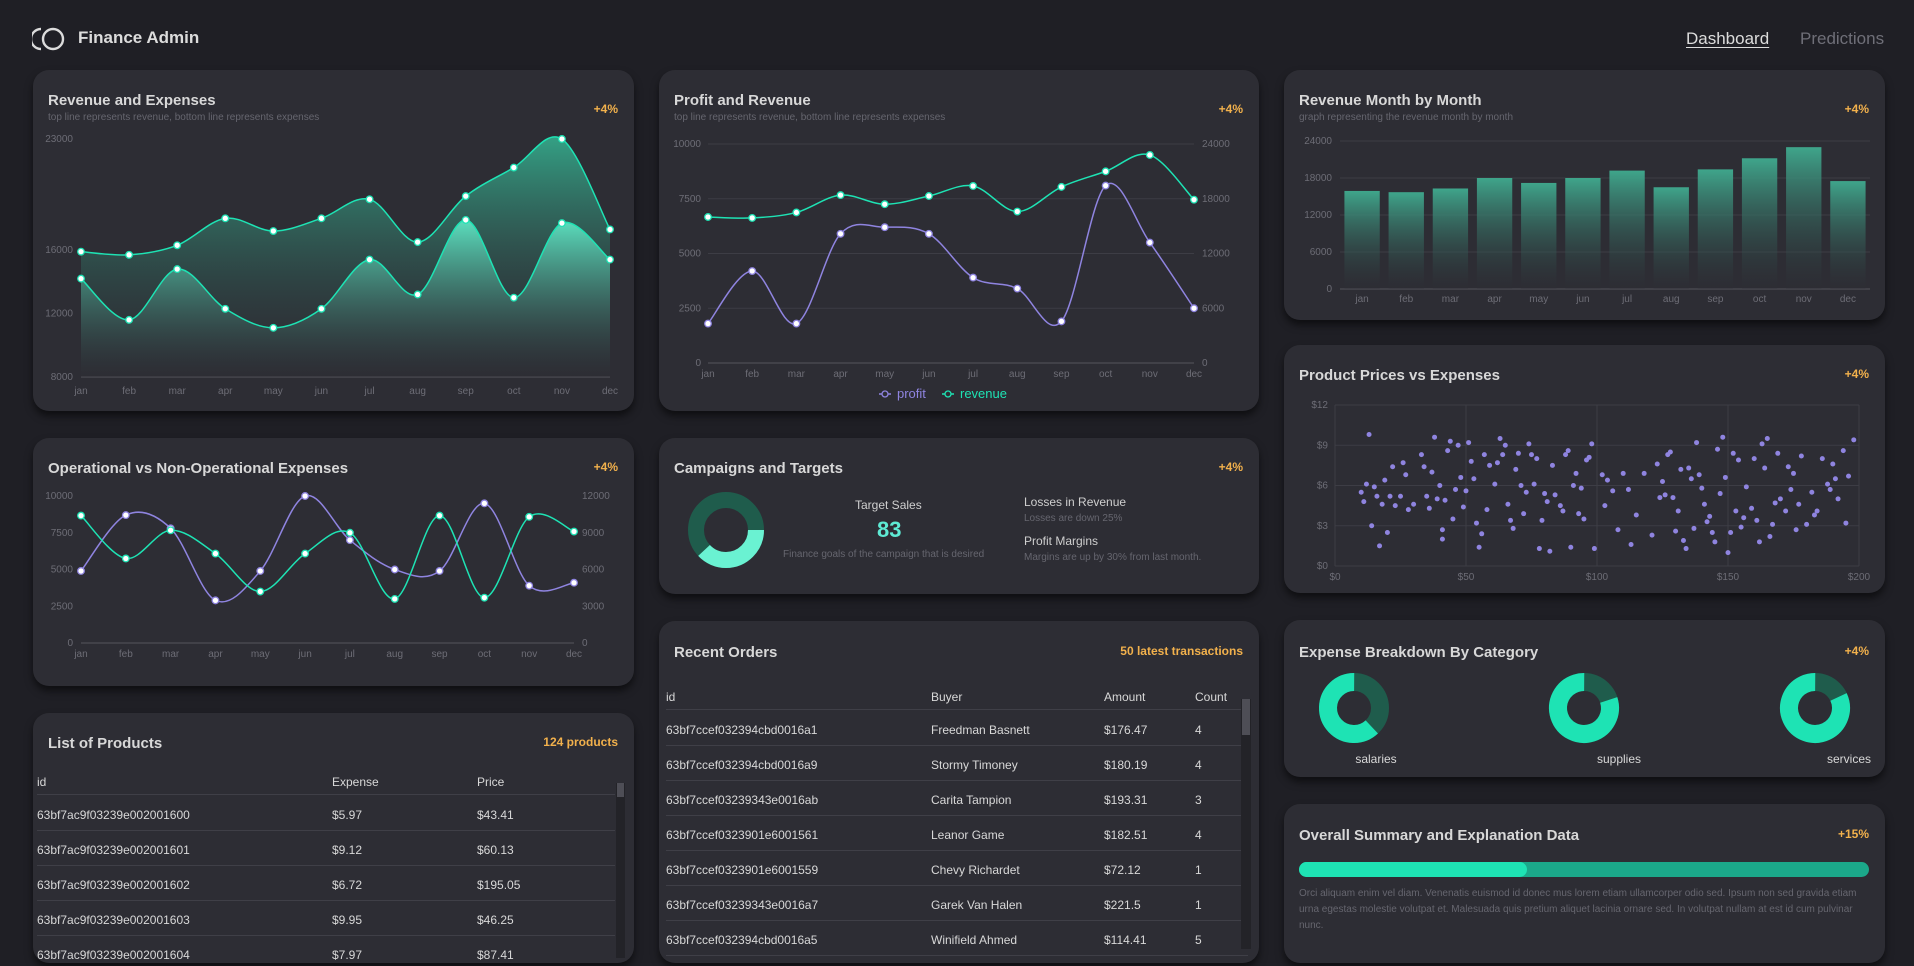 This screenshot has height=966, width=1914. Describe the element at coordinates (593, 533) in the screenshot. I see `y-right-tick-label: 9000` at that location.